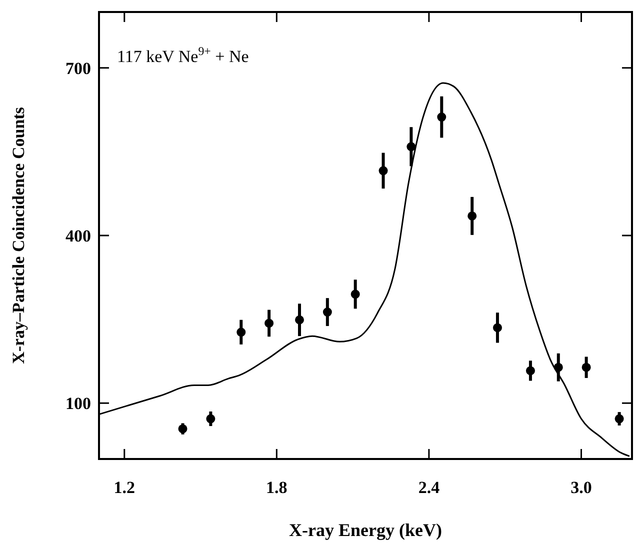  What do you see at coordinates (78, 236) in the screenshot?
I see `y-tick-label: 400` at bounding box center [78, 236].